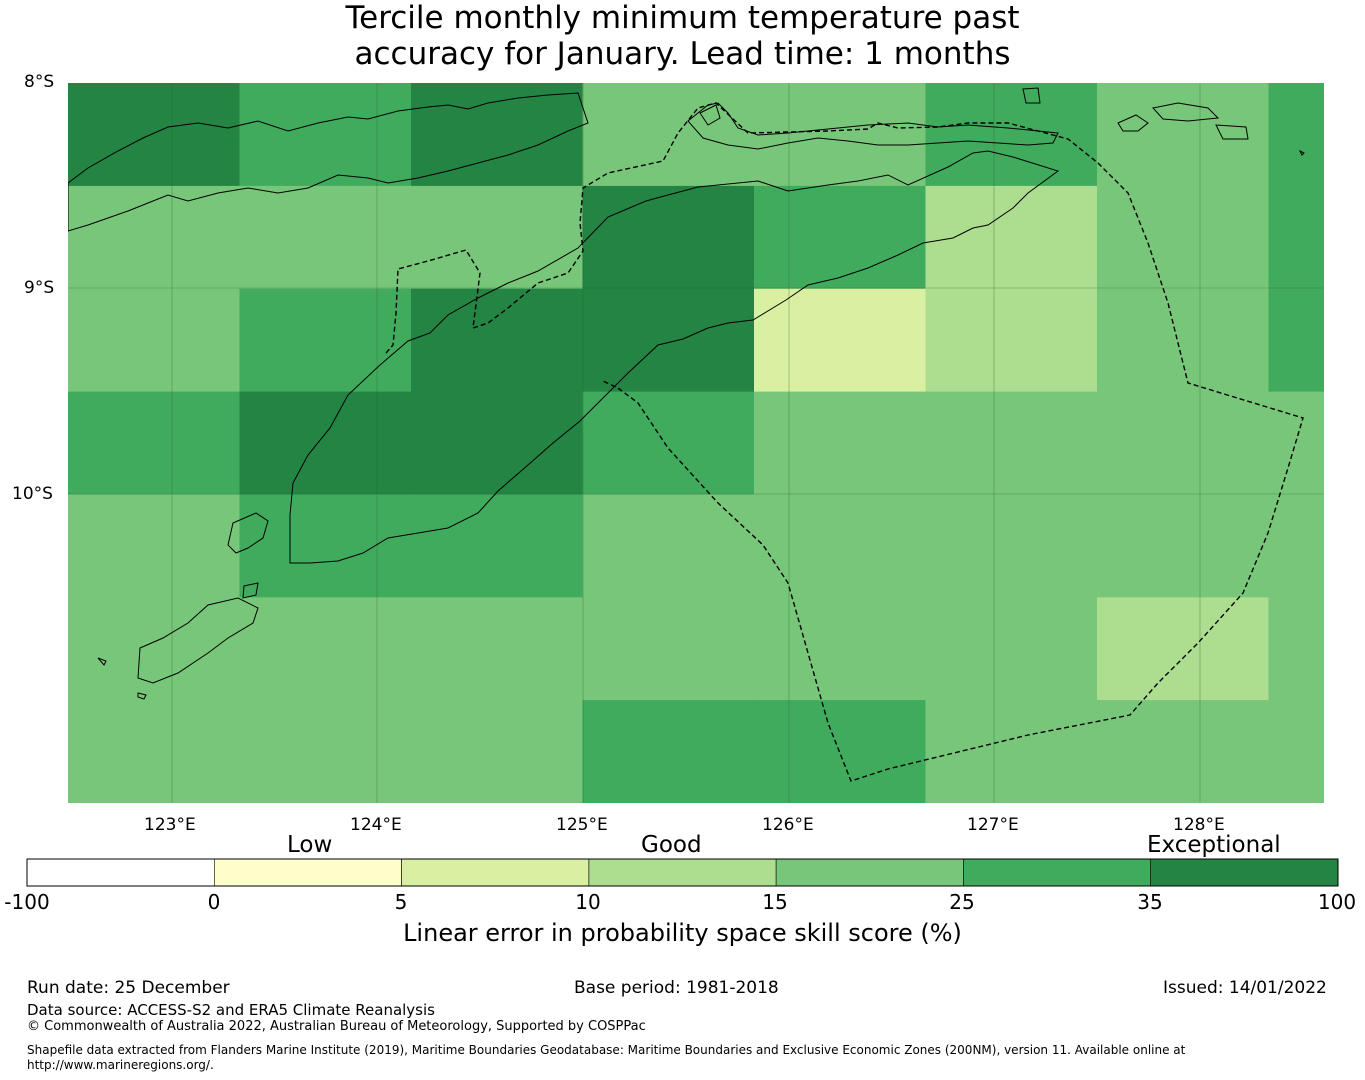  What do you see at coordinates (1199, 825) in the screenshot?
I see `lon-label-128e: 128°E` at bounding box center [1199, 825].